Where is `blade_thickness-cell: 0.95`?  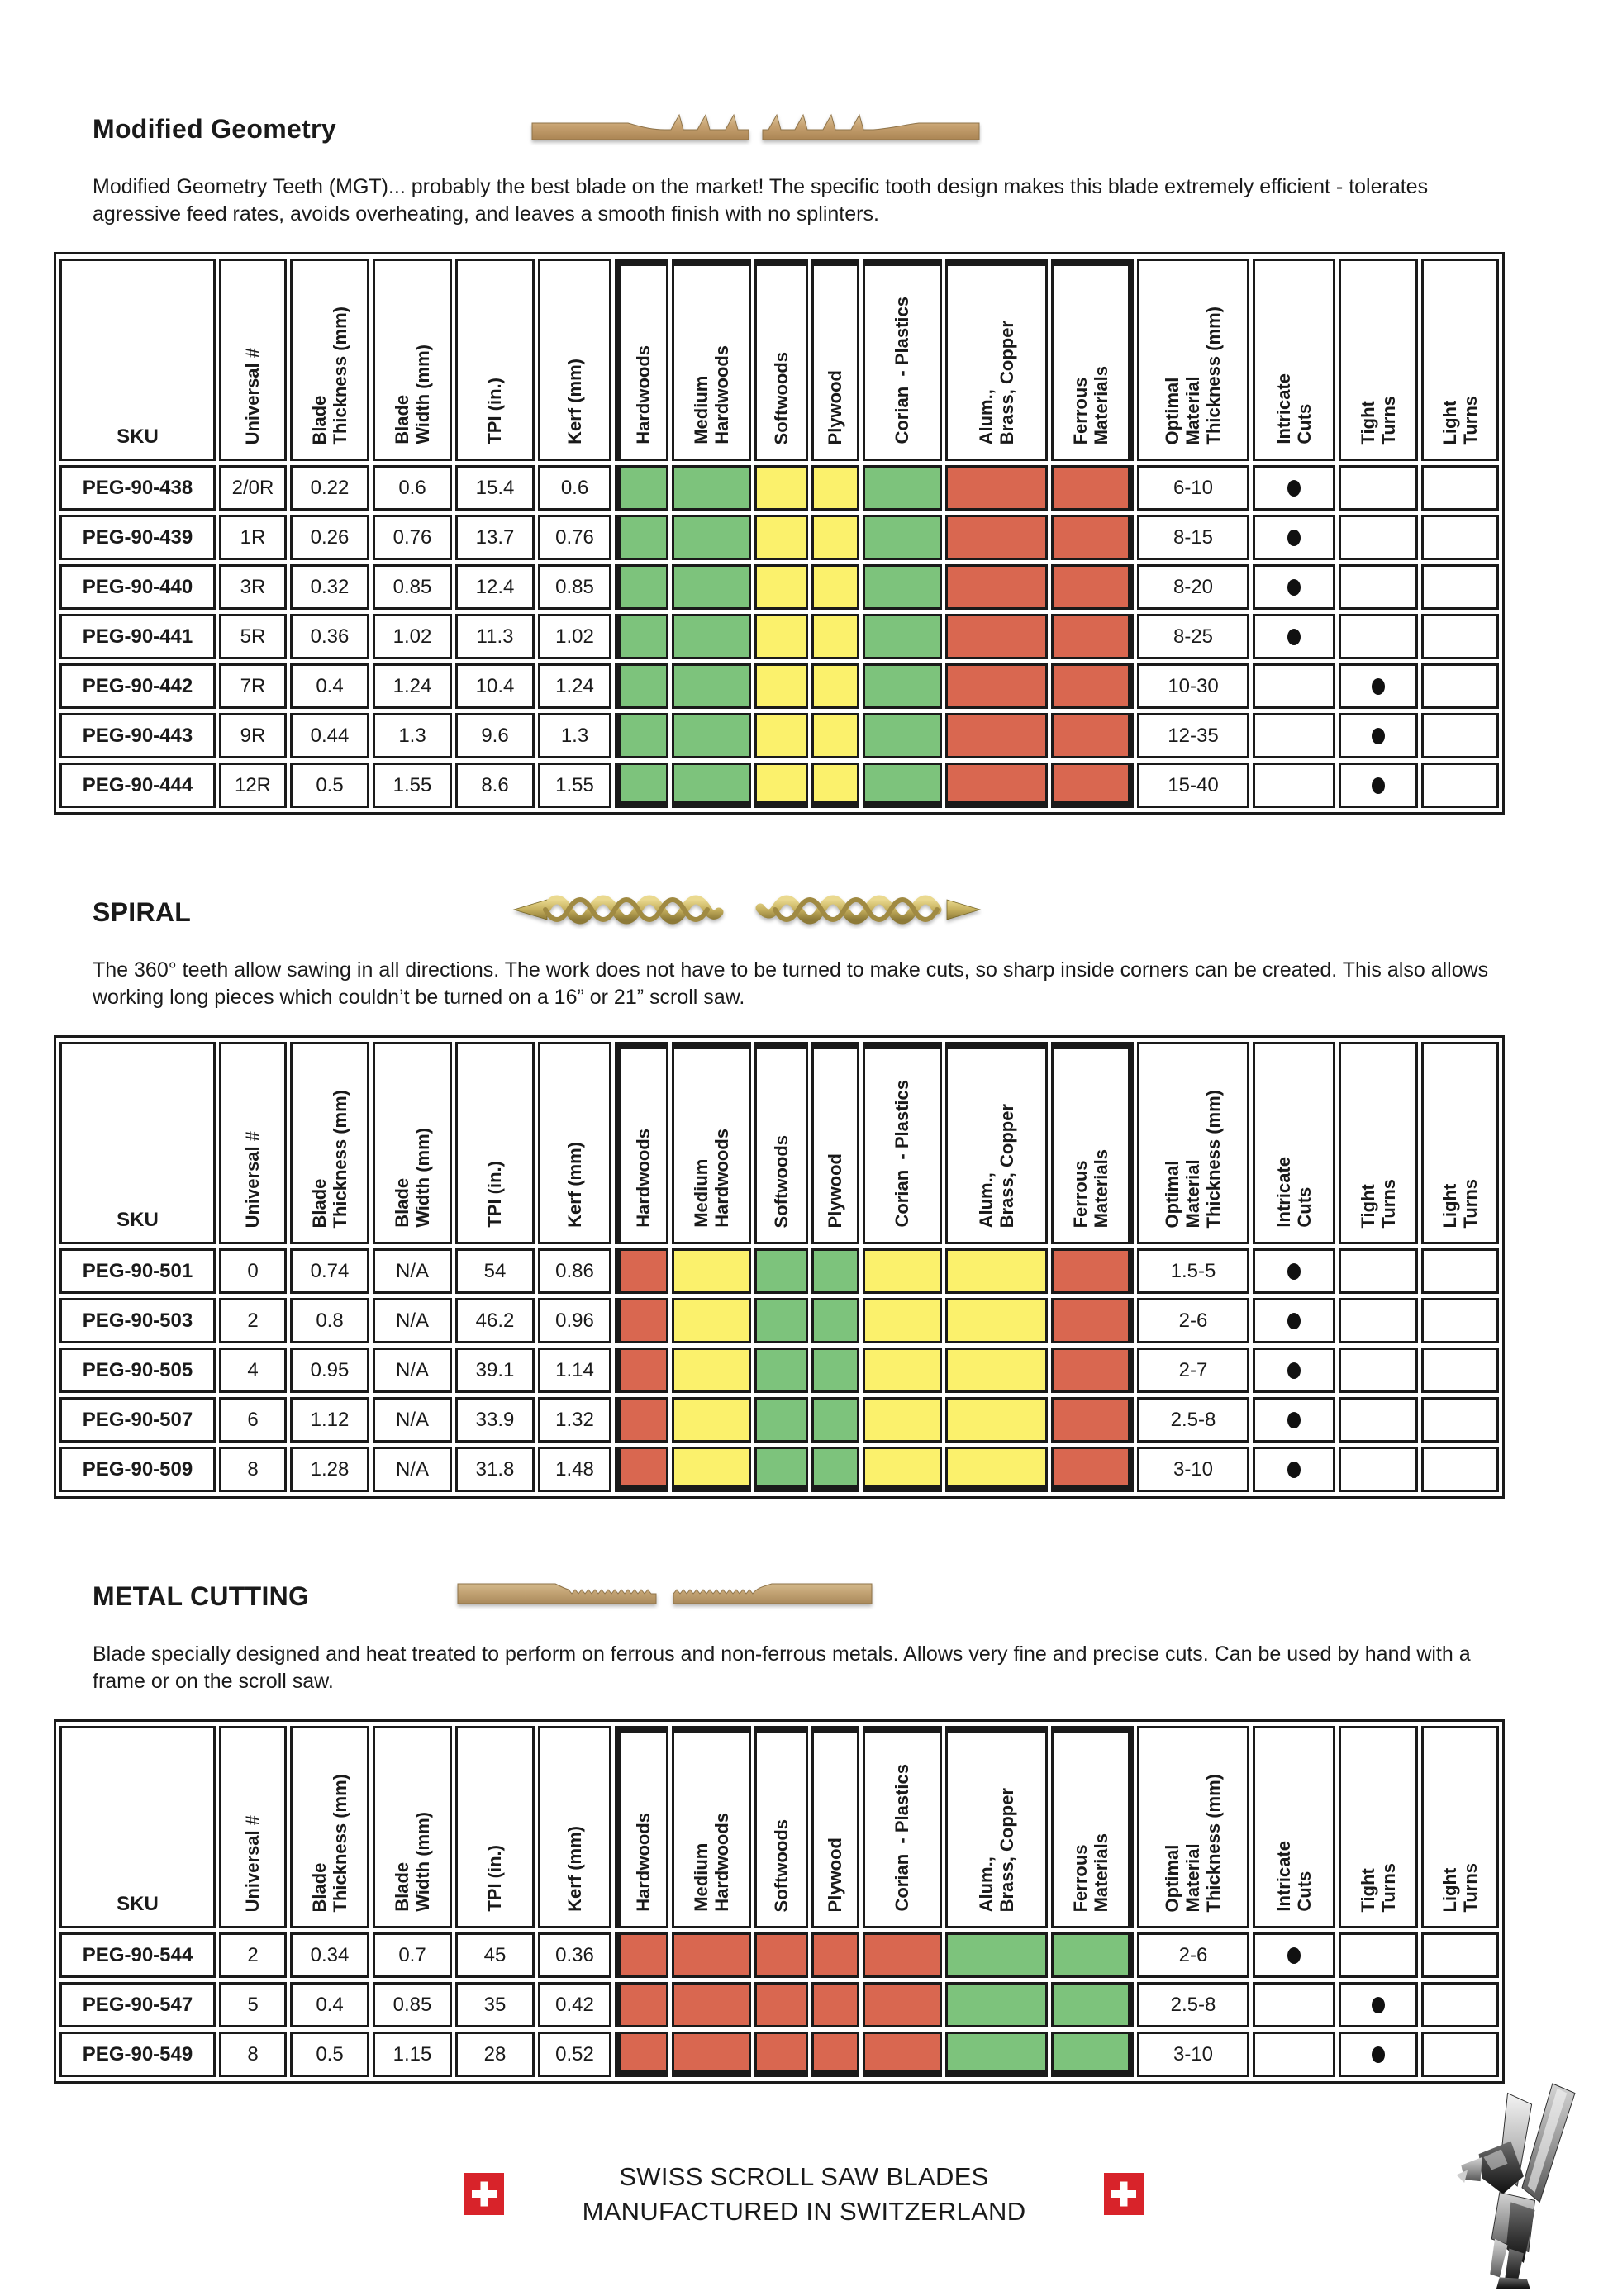 blade_thickness-cell: 0.95 is located at coordinates (329, 1370).